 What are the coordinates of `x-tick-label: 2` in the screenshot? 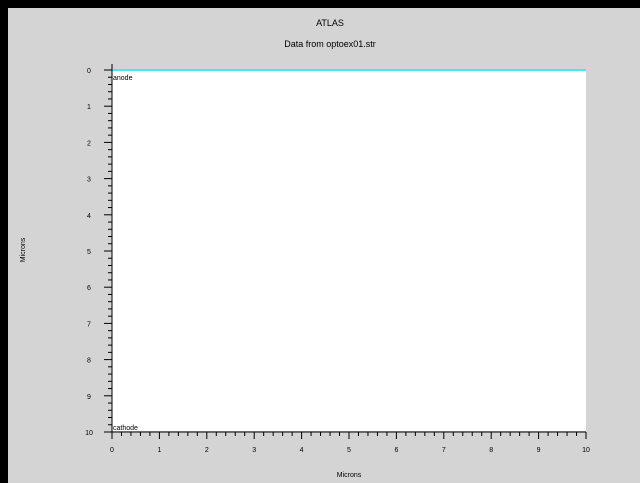 It's located at (207, 450).